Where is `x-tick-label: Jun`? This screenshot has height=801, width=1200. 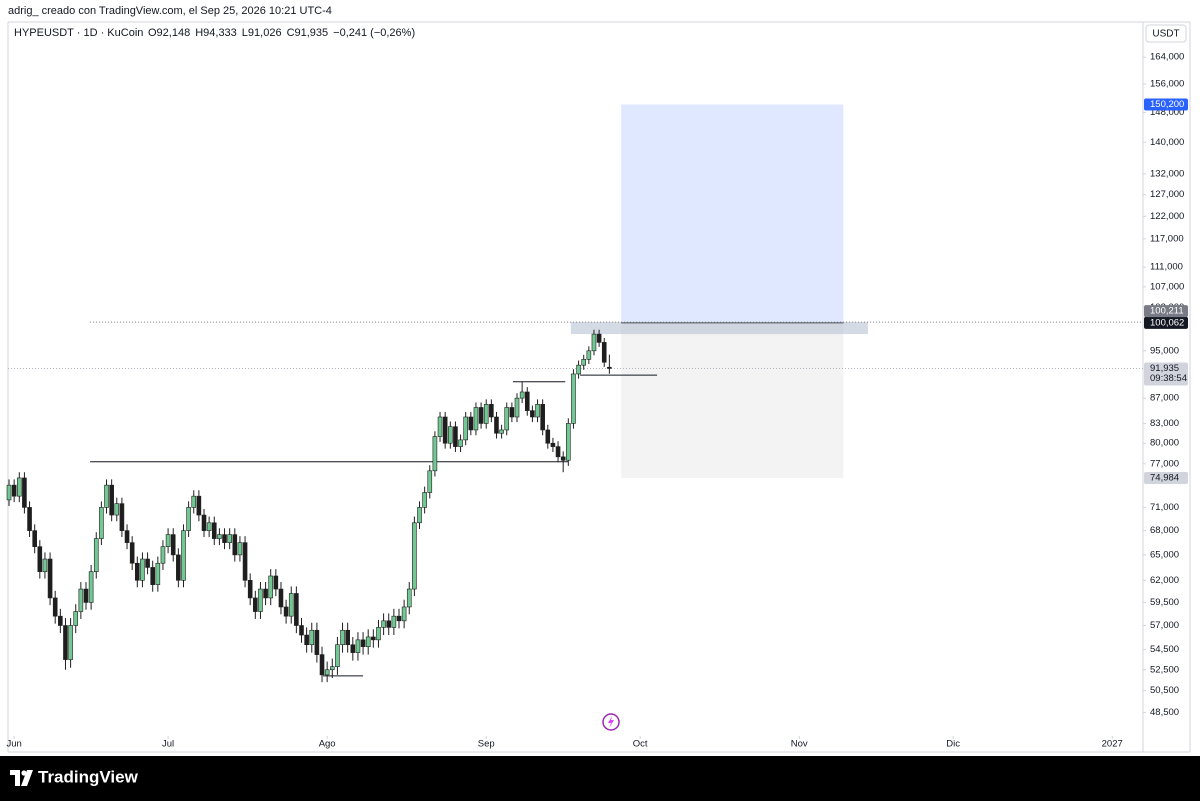 x-tick-label: Jun is located at coordinates (13, 744).